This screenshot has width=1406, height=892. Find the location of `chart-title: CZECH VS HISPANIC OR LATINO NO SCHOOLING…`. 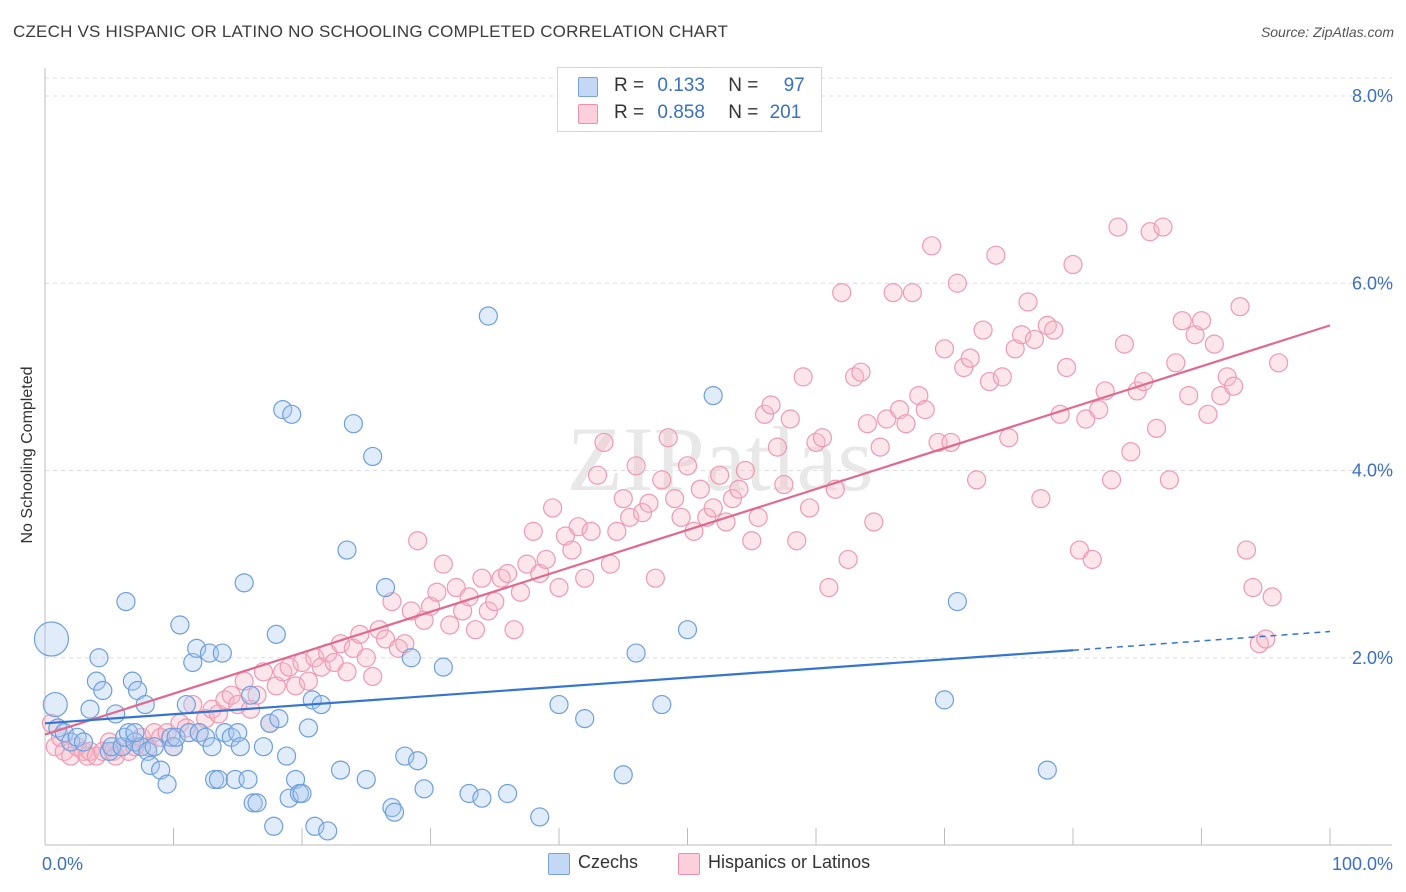

chart-title: CZECH VS HISPANIC OR LATINO NO SCHOOLING… is located at coordinates (371, 31).